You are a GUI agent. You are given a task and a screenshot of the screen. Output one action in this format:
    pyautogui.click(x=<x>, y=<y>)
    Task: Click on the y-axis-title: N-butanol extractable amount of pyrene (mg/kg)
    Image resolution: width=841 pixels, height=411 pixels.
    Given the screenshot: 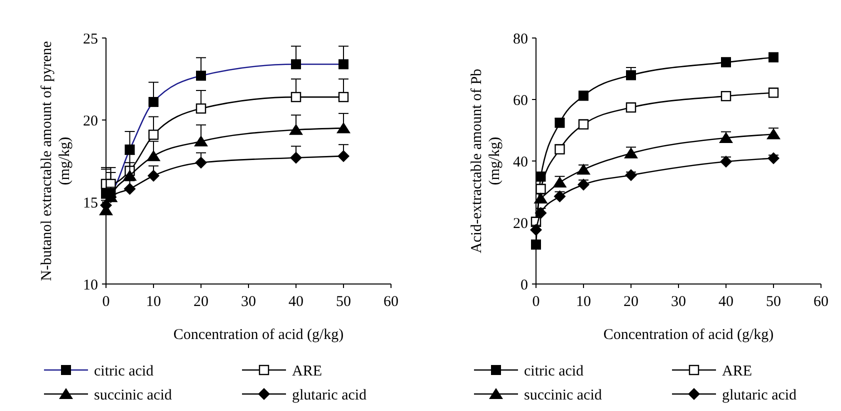 What is the action you would take?
    pyautogui.click(x=56, y=160)
    